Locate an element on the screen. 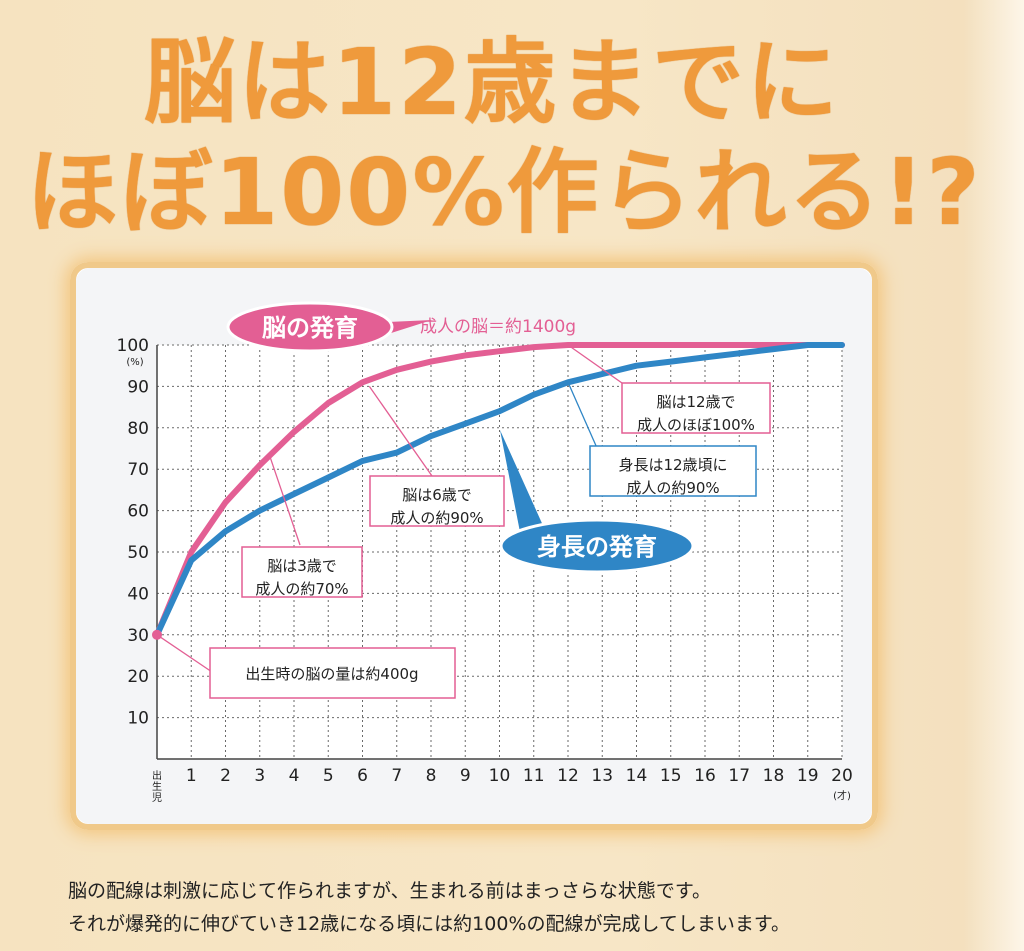 Image resolution: width=1024 pixels, height=951 pixels. caption-line-2: それが爆発的に伸びていき12歳になる頃には約100%の配線が完成してしまいます。 is located at coordinates (429, 924).